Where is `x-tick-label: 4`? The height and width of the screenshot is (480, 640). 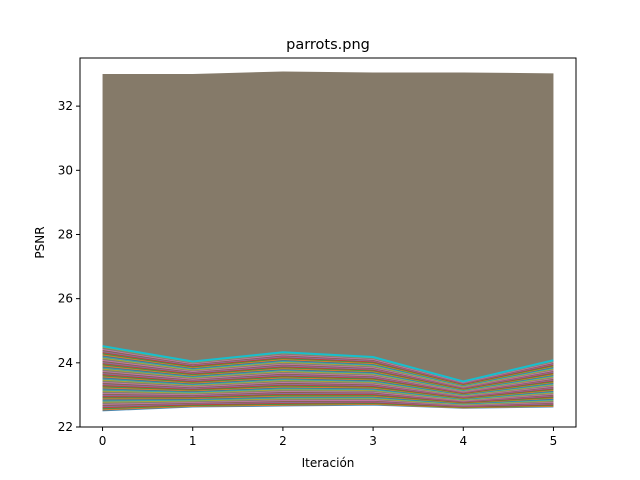 x-tick-label: 4 is located at coordinates (463, 441).